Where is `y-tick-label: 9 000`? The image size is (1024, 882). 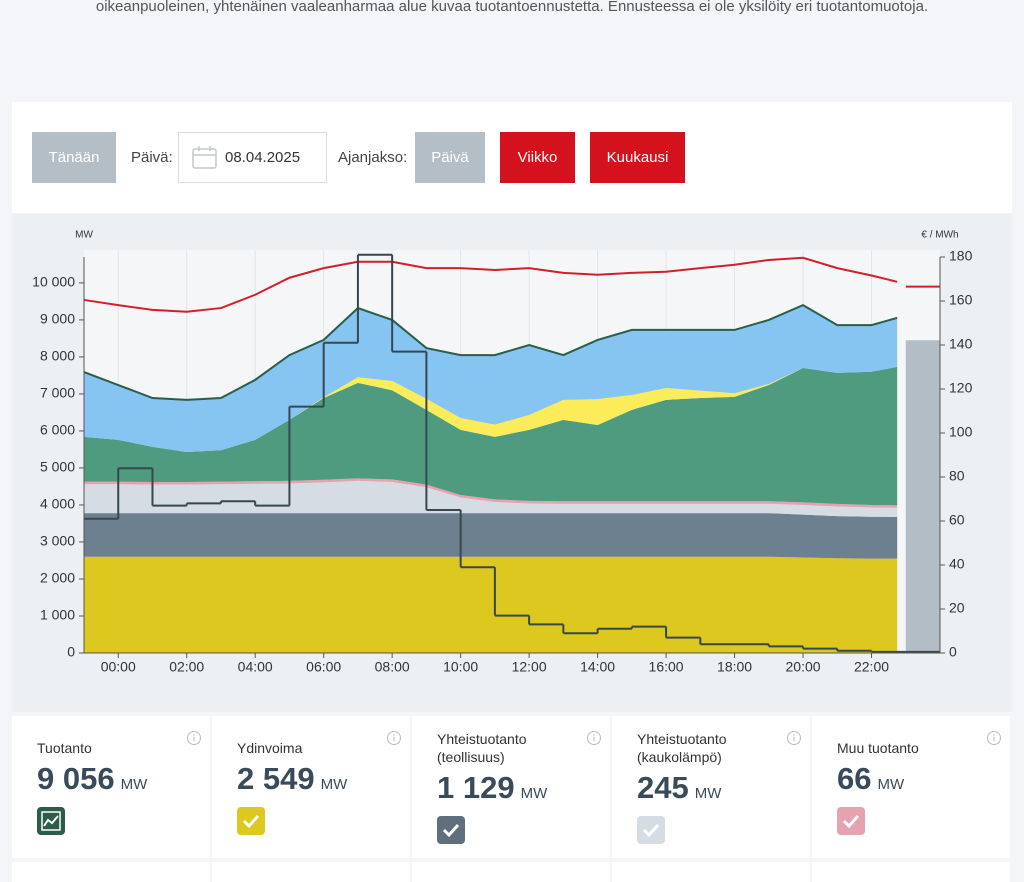
y-tick-label: 9 000 is located at coordinates (57, 319).